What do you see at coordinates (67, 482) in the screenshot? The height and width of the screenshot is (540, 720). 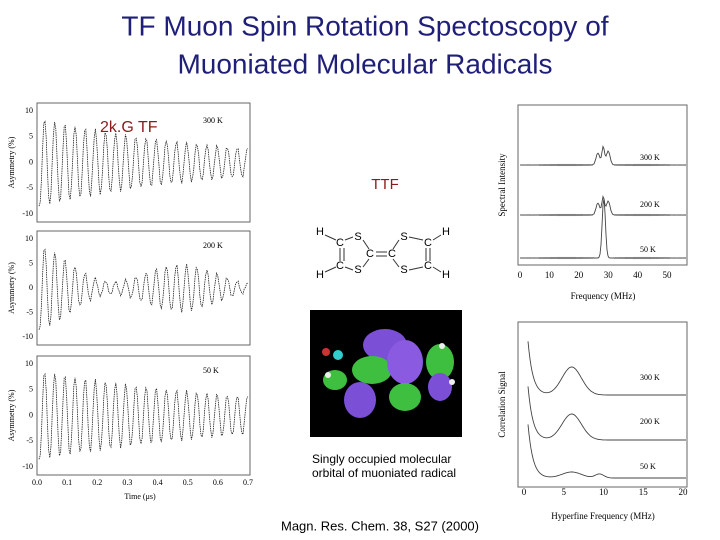 I see `x-tick-label: 0.1` at bounding box center [67, 482].